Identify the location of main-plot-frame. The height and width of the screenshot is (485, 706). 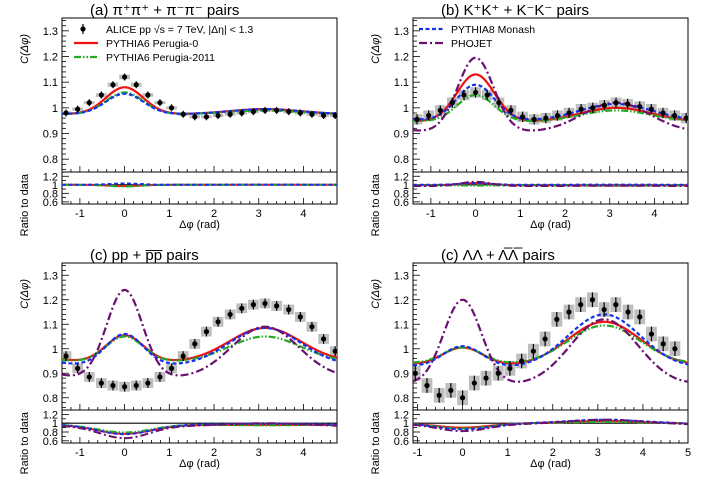
(199, 336).